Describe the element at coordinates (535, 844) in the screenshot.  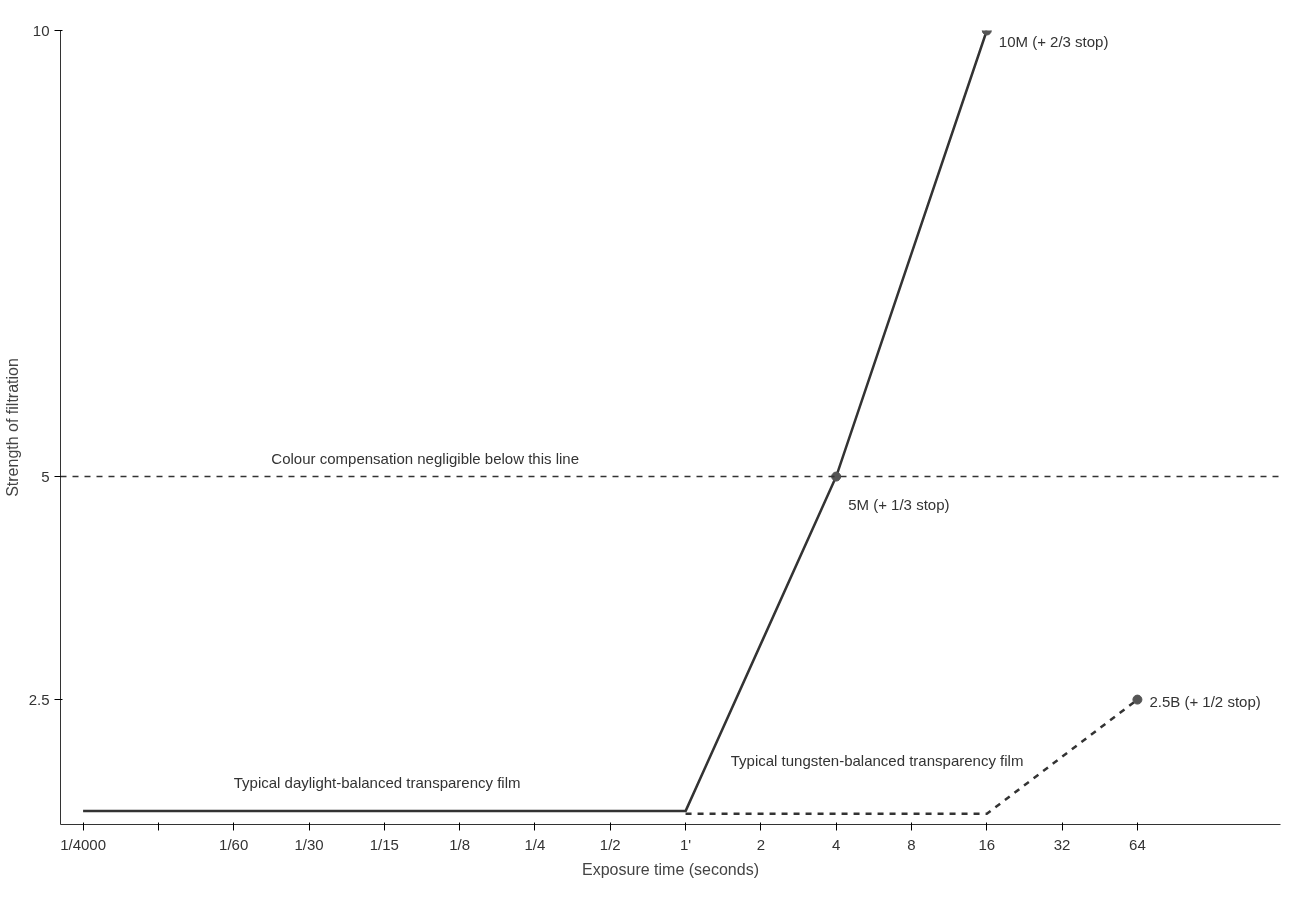
I see `x-tick-label: 1/4` at that location.